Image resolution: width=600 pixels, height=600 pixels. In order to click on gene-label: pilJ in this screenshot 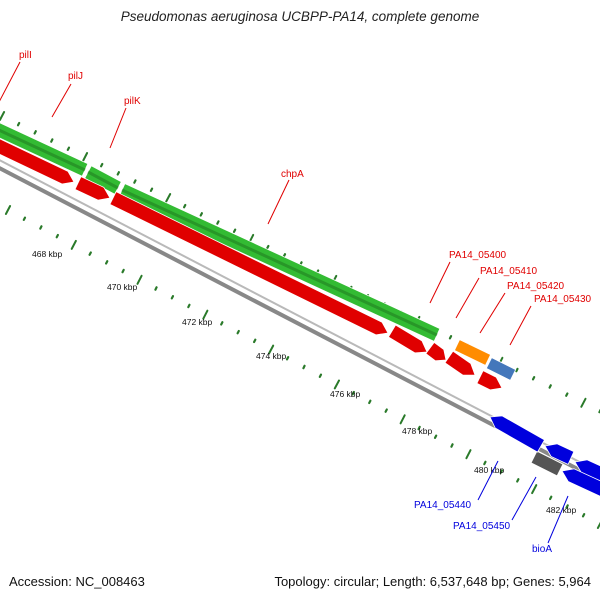, I will do `click(75, 76)`.